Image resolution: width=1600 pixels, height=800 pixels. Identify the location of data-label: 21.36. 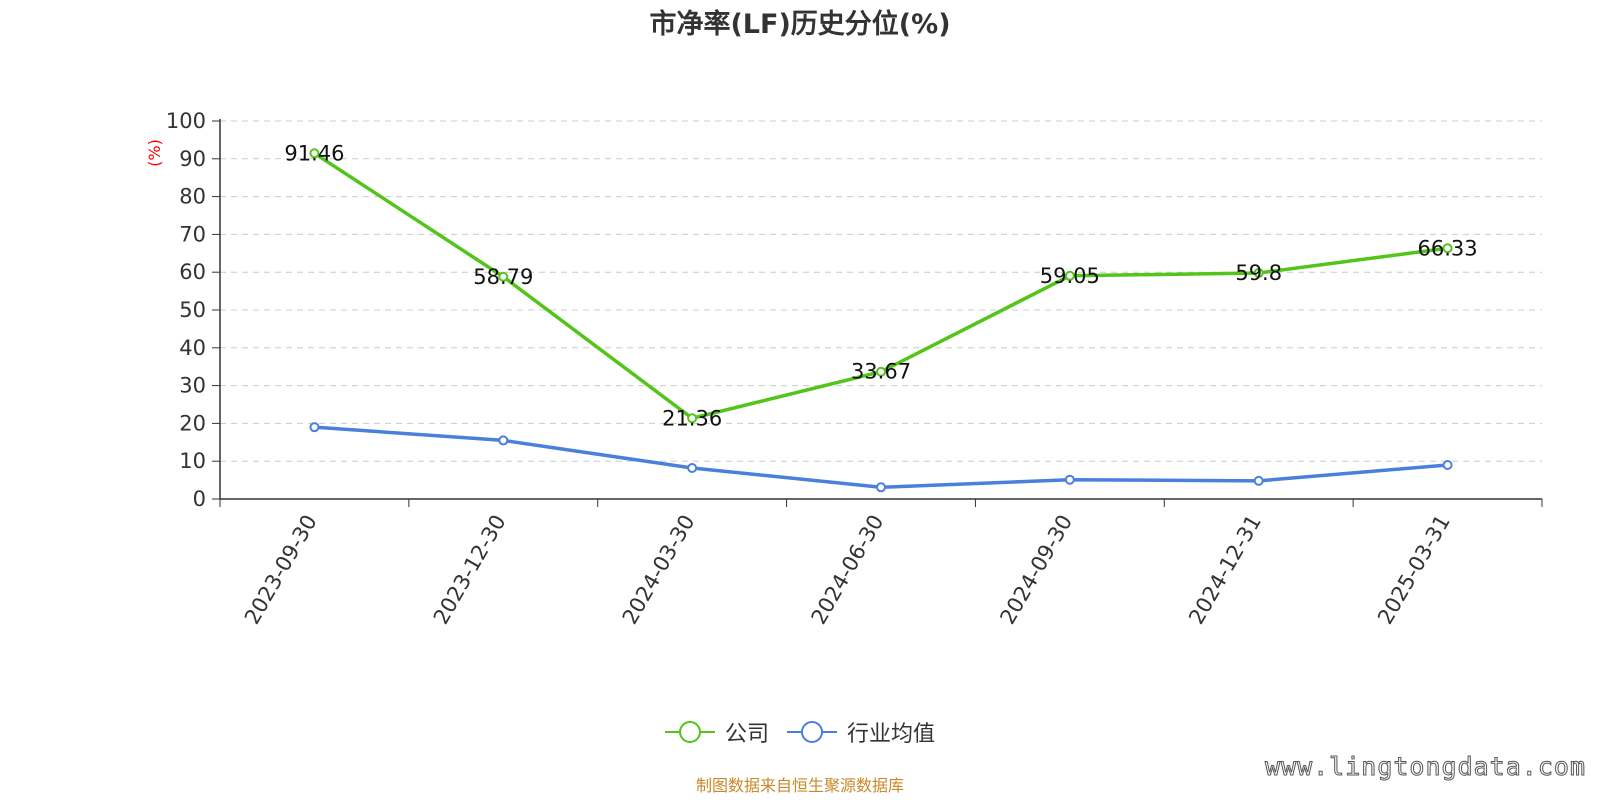
(692, 418).